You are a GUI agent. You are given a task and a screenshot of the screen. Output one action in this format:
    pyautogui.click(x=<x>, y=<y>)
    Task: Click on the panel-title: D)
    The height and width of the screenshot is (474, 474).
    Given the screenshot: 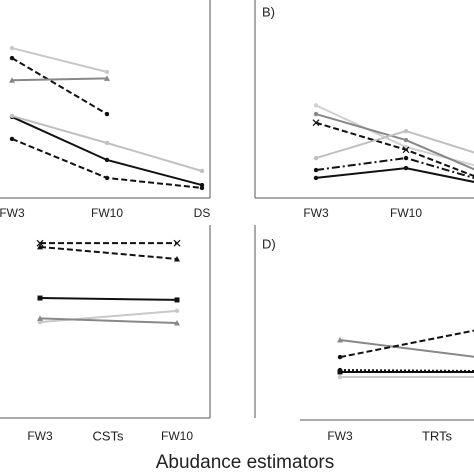 What is the action you would take?
    pyautogui.click(x=269, y=243)
    